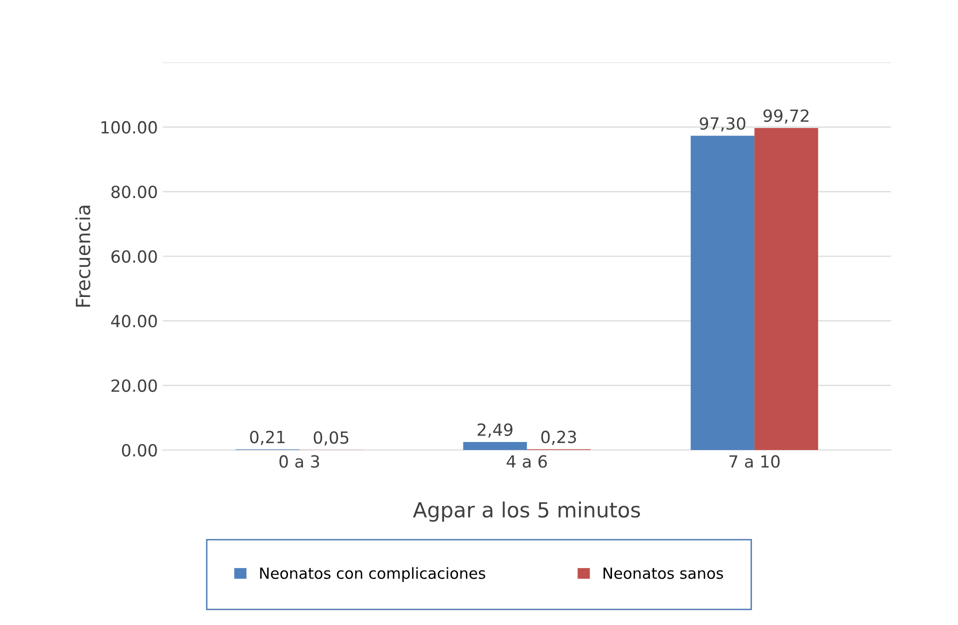  Describe the element at coordinates (754, 461) in the screenshot. I see `x-tick-label: 7 a 10` at that location.